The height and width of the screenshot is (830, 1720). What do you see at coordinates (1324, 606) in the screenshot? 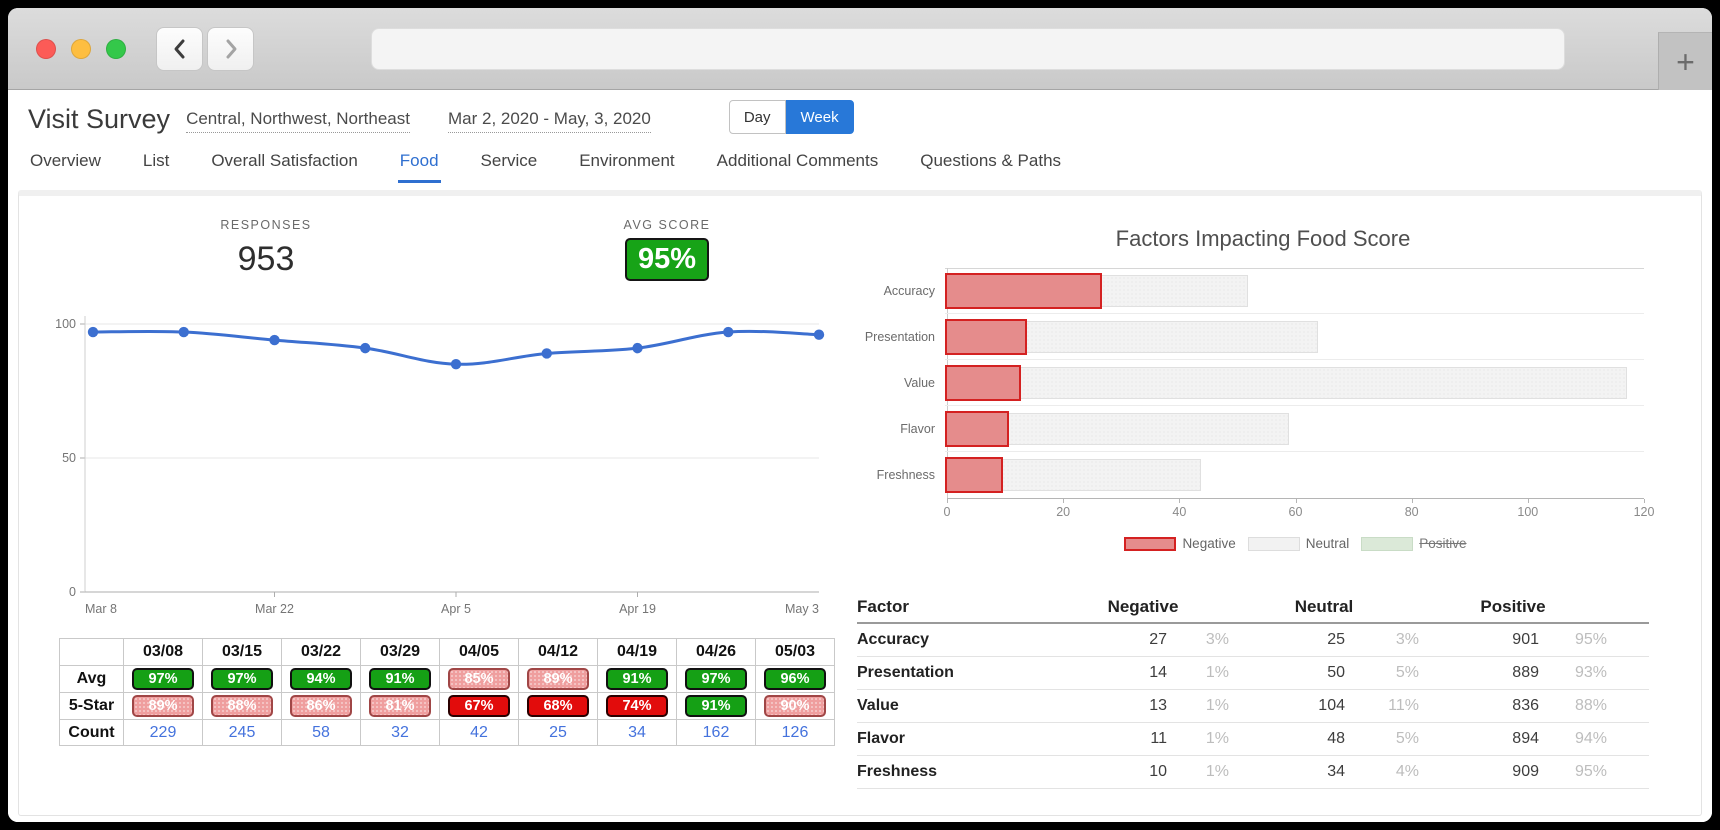
I see `neutral-header: Neutral` at bounding box center [1324, 606].